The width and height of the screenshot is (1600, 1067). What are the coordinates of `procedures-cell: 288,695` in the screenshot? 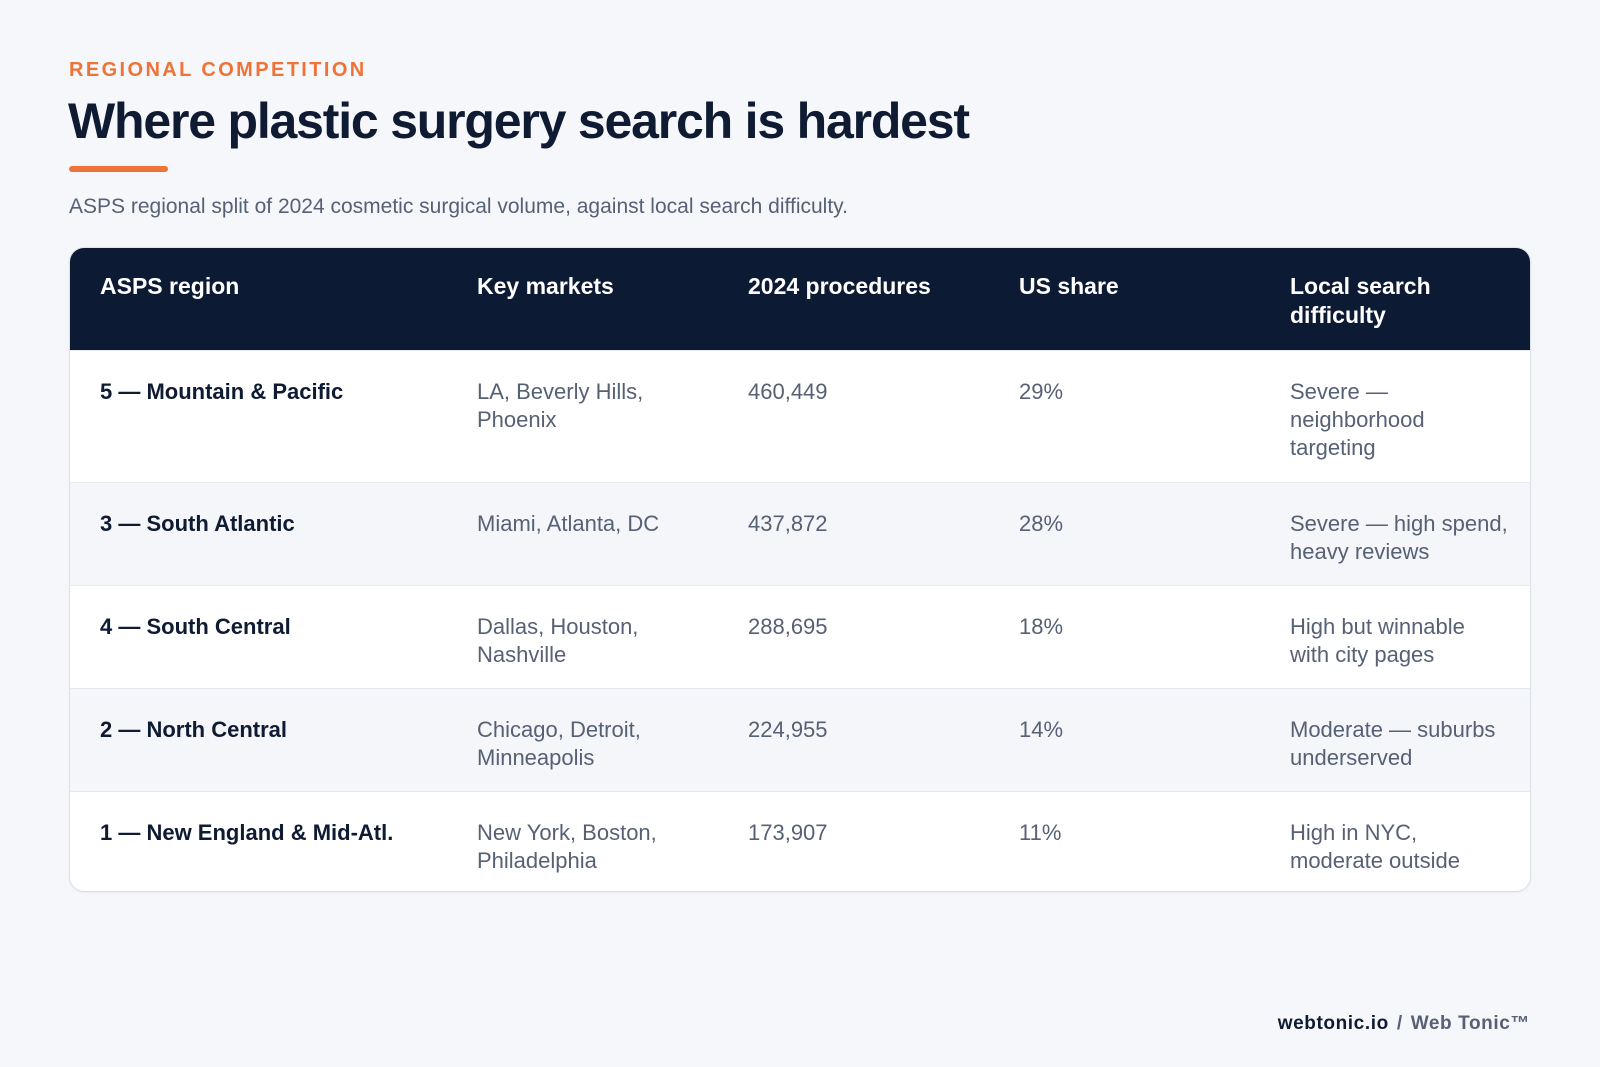 It's located at (788, 626).